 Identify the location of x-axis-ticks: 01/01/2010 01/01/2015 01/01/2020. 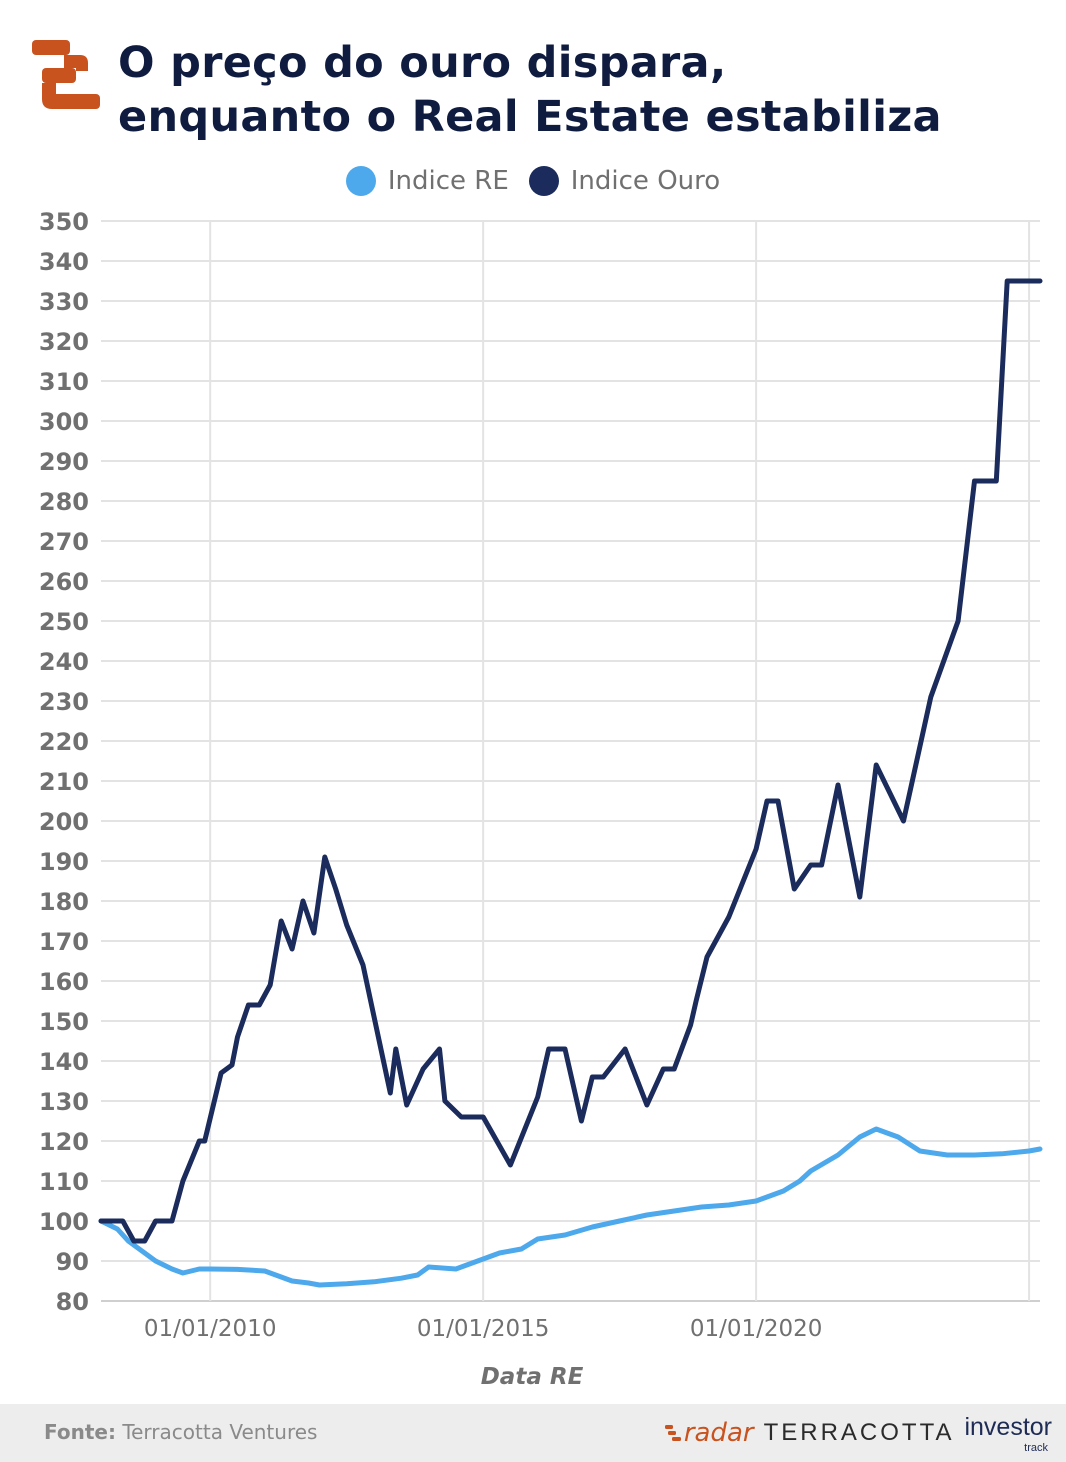
(483, 1329).